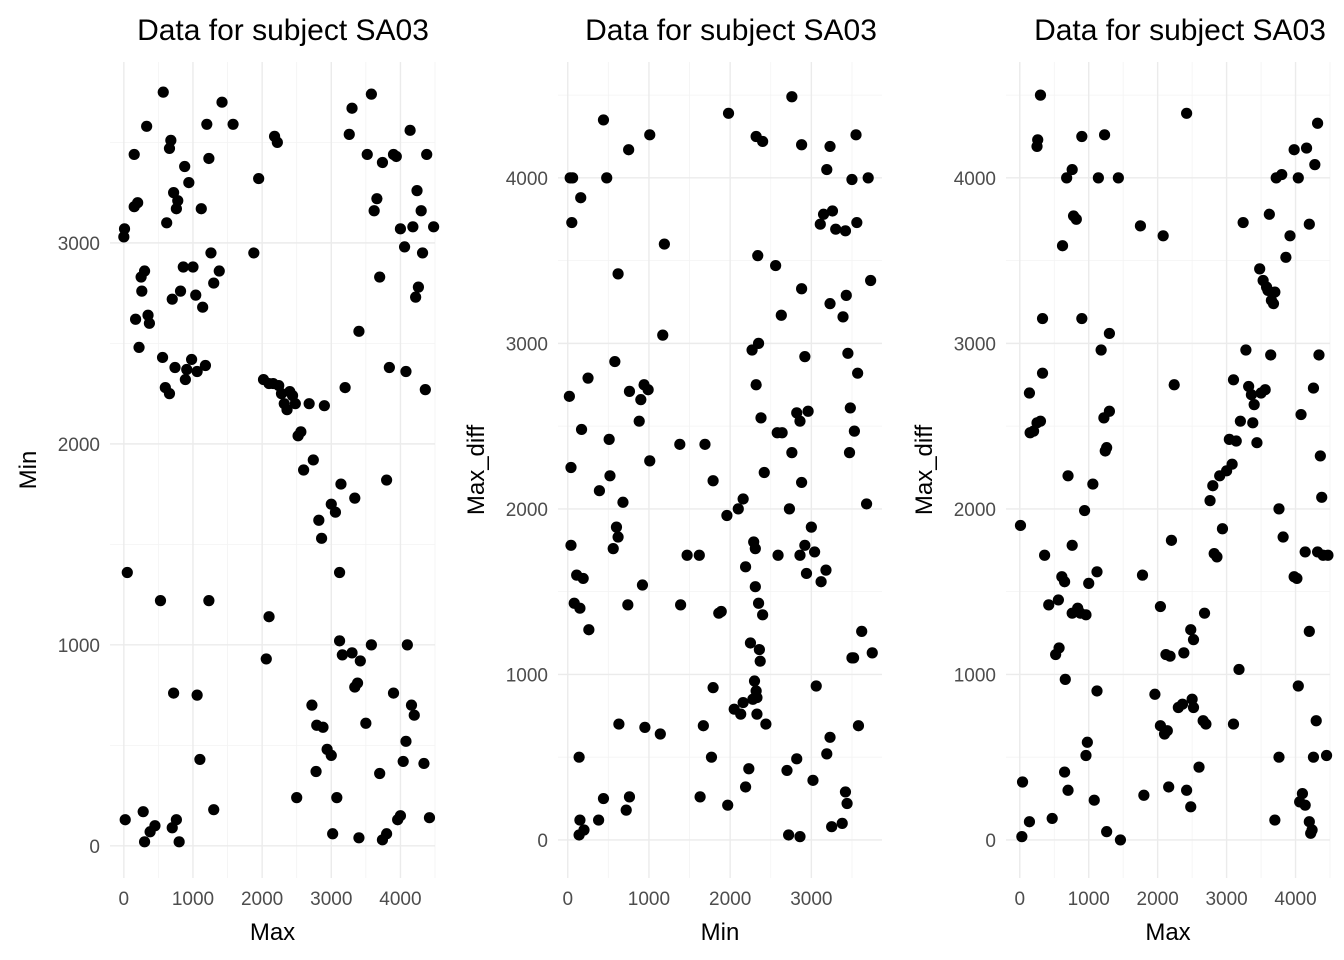 The width and height of the screenshot is (1344, 960). Describe the element at coordinates (975, 675) in the screenshot. I see `y-tick-label: 1000` at that location.